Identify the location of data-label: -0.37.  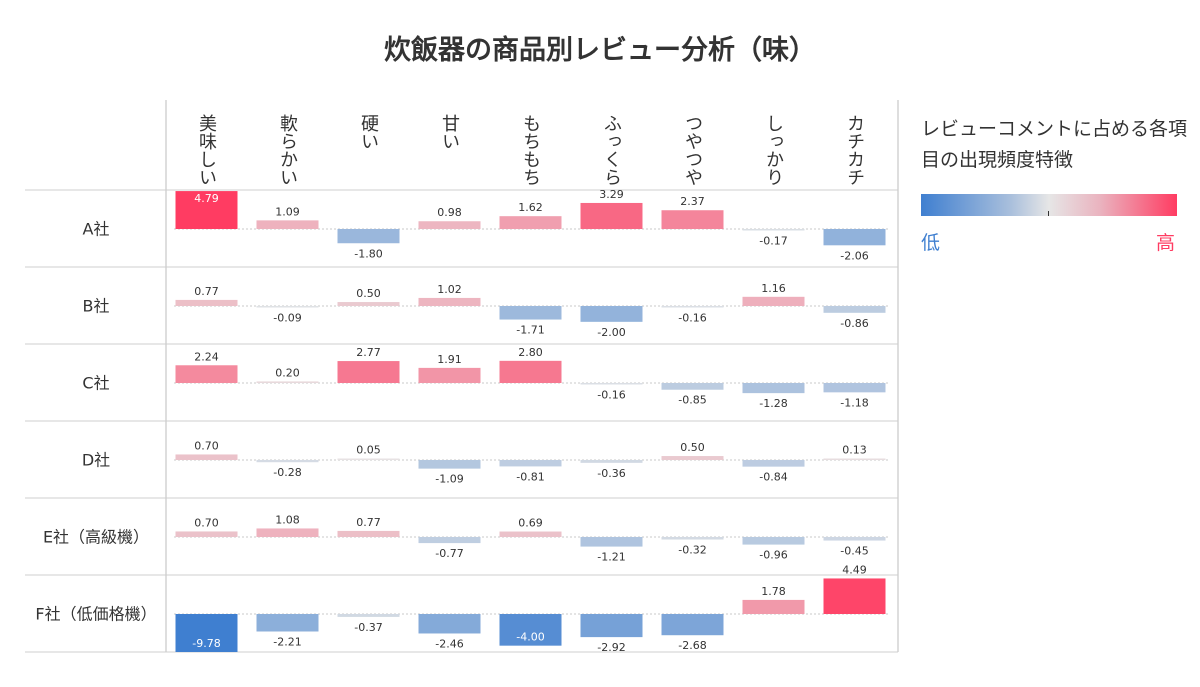
(368, 627).